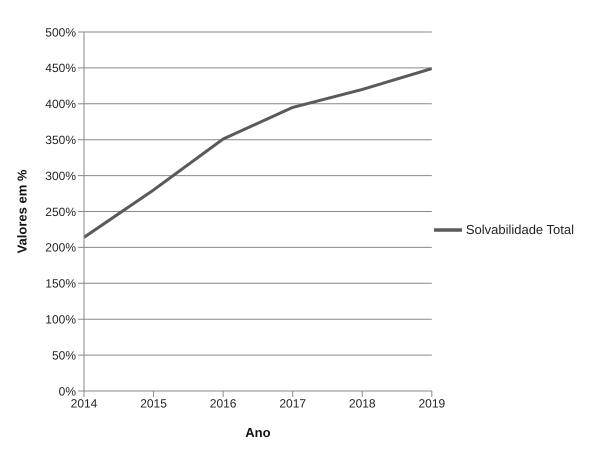  I want to click on x-tick-label: 2016, so click(223, 403).